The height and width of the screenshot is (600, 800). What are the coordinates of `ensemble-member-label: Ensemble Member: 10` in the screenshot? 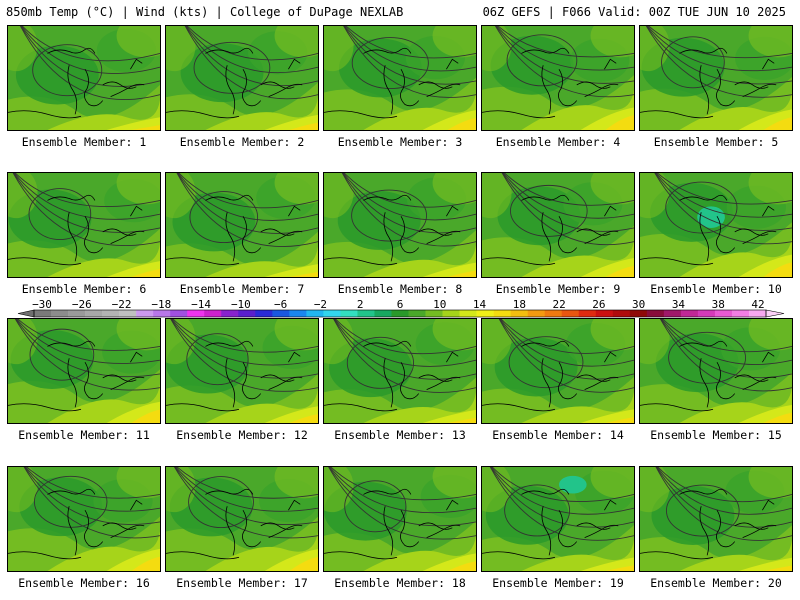 It's located at (716, 289).